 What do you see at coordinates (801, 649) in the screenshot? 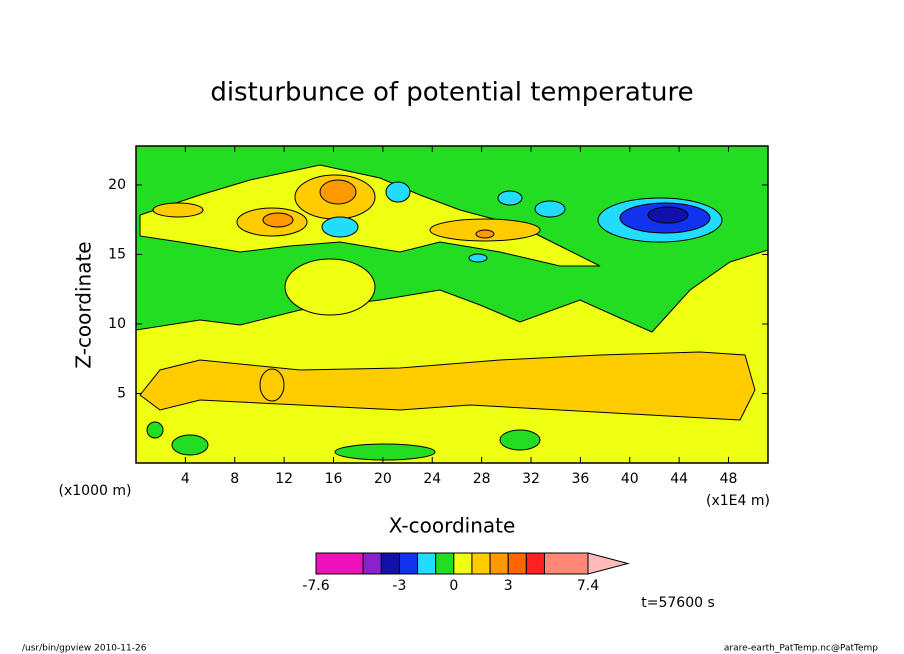
I see `footer-right: arare-earth_PatTemp.nc@PatTemp` at bounding box center [801, 649].